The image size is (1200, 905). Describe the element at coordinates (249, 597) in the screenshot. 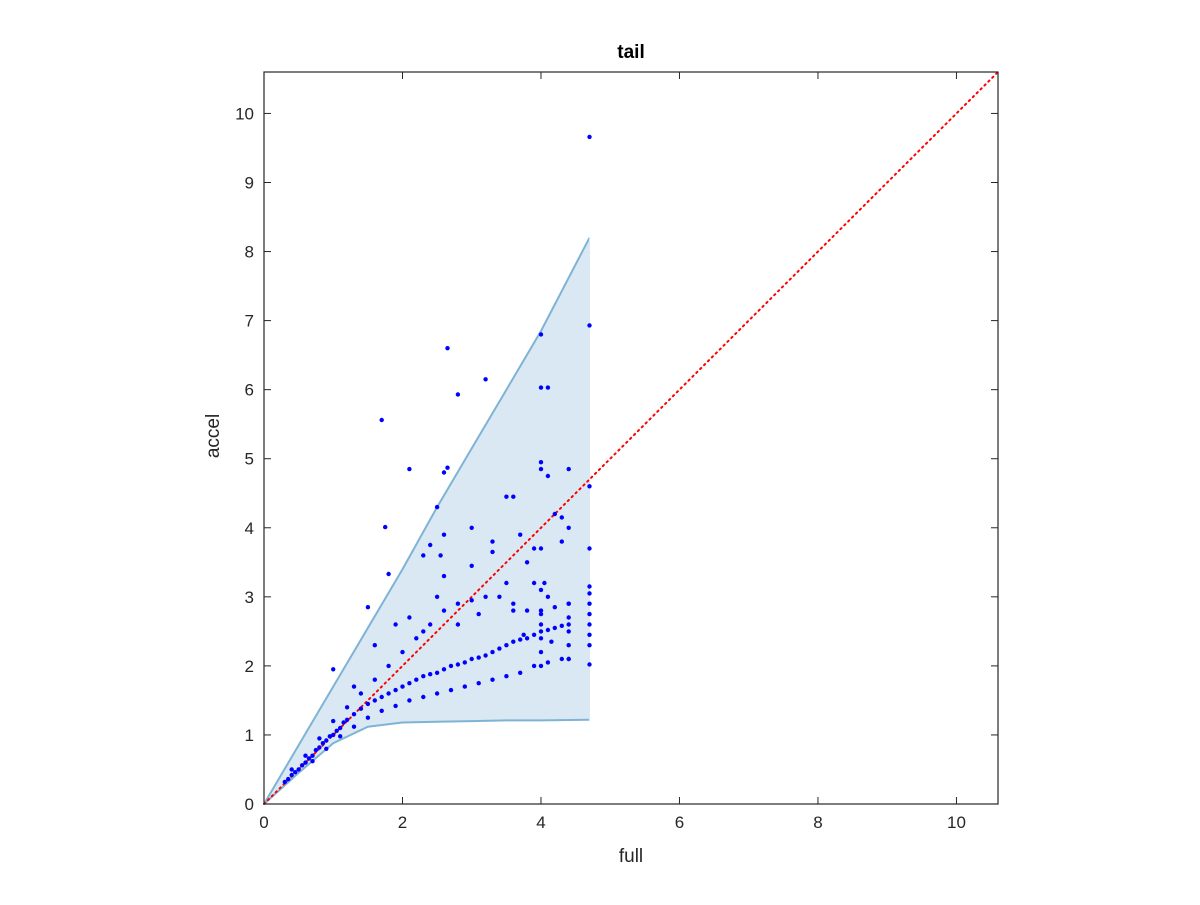

I see `y-tick-label: 3` at that location.